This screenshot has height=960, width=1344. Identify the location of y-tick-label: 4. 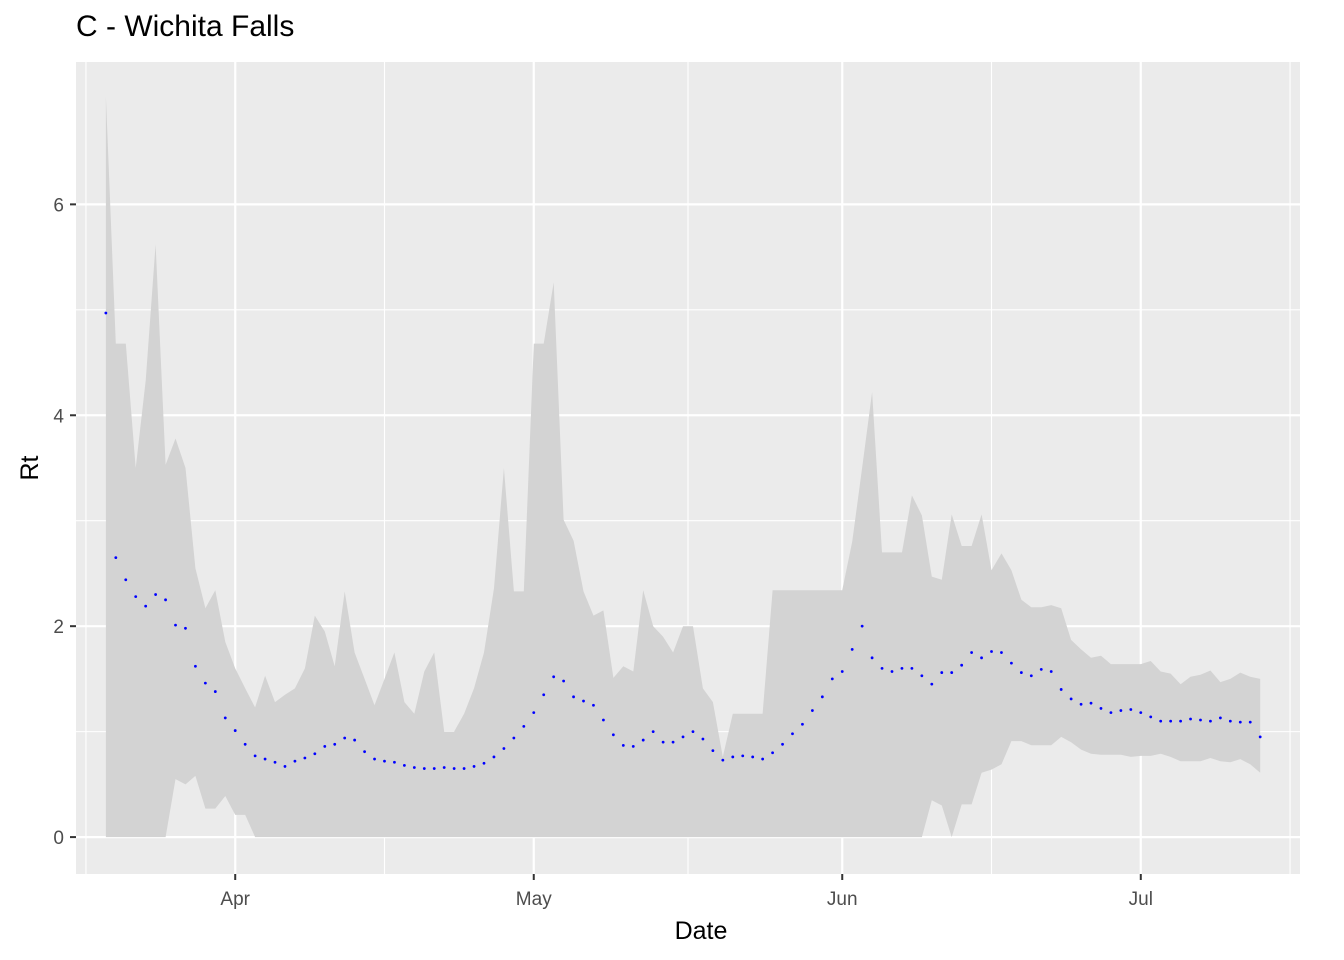
(58, 416).